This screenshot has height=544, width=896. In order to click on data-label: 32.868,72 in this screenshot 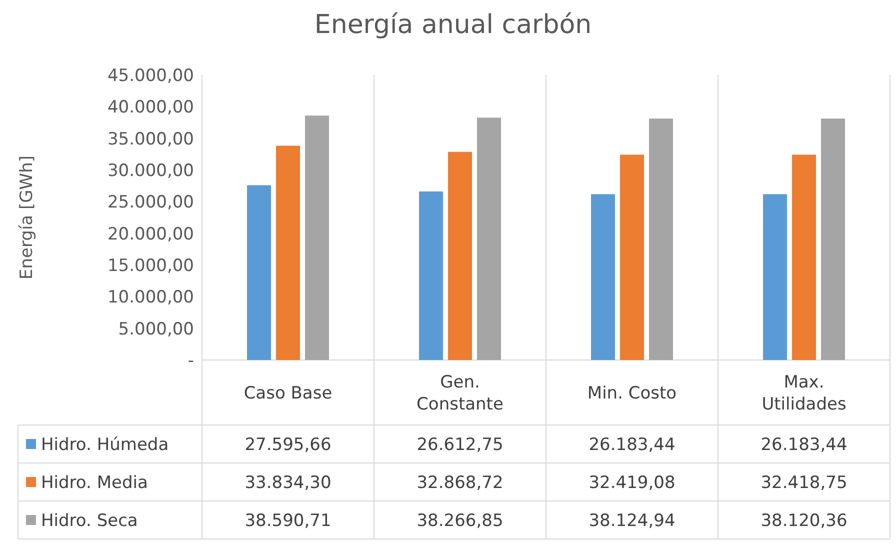, I will do `click(460, 482)`.